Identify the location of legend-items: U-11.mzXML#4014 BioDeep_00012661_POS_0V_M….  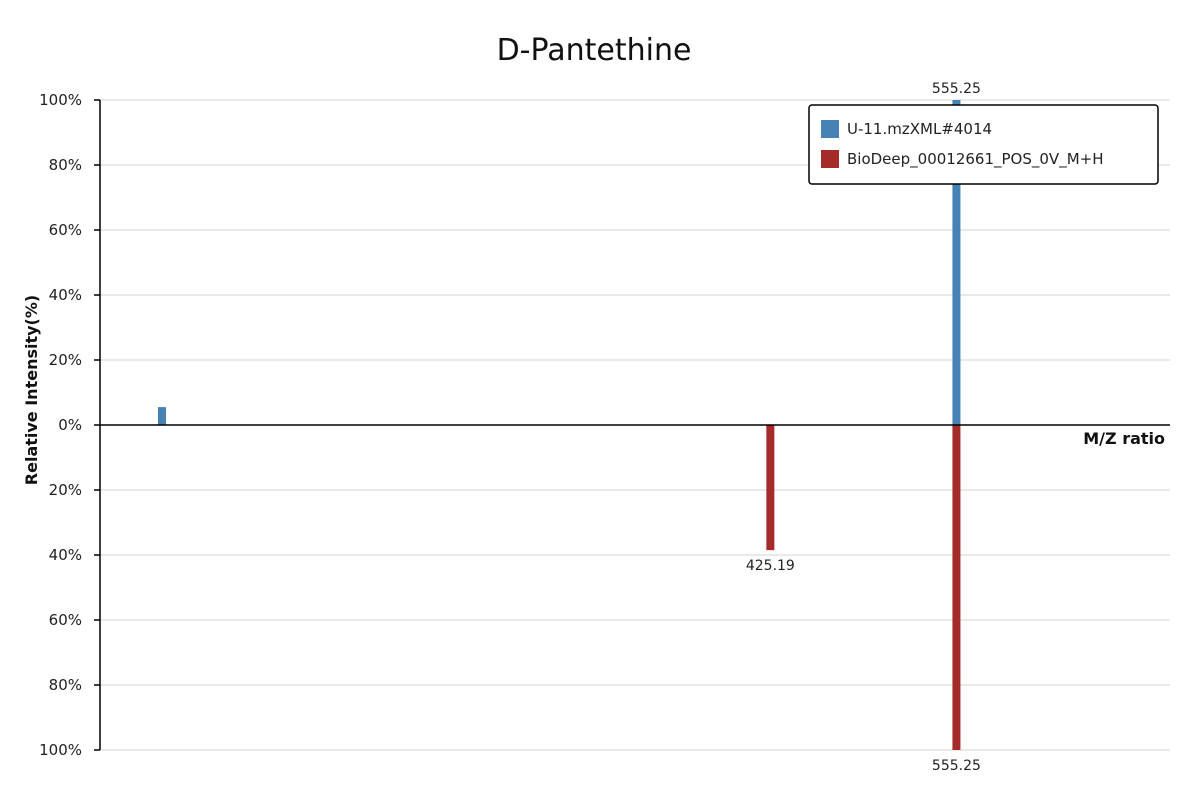
(962, 144).